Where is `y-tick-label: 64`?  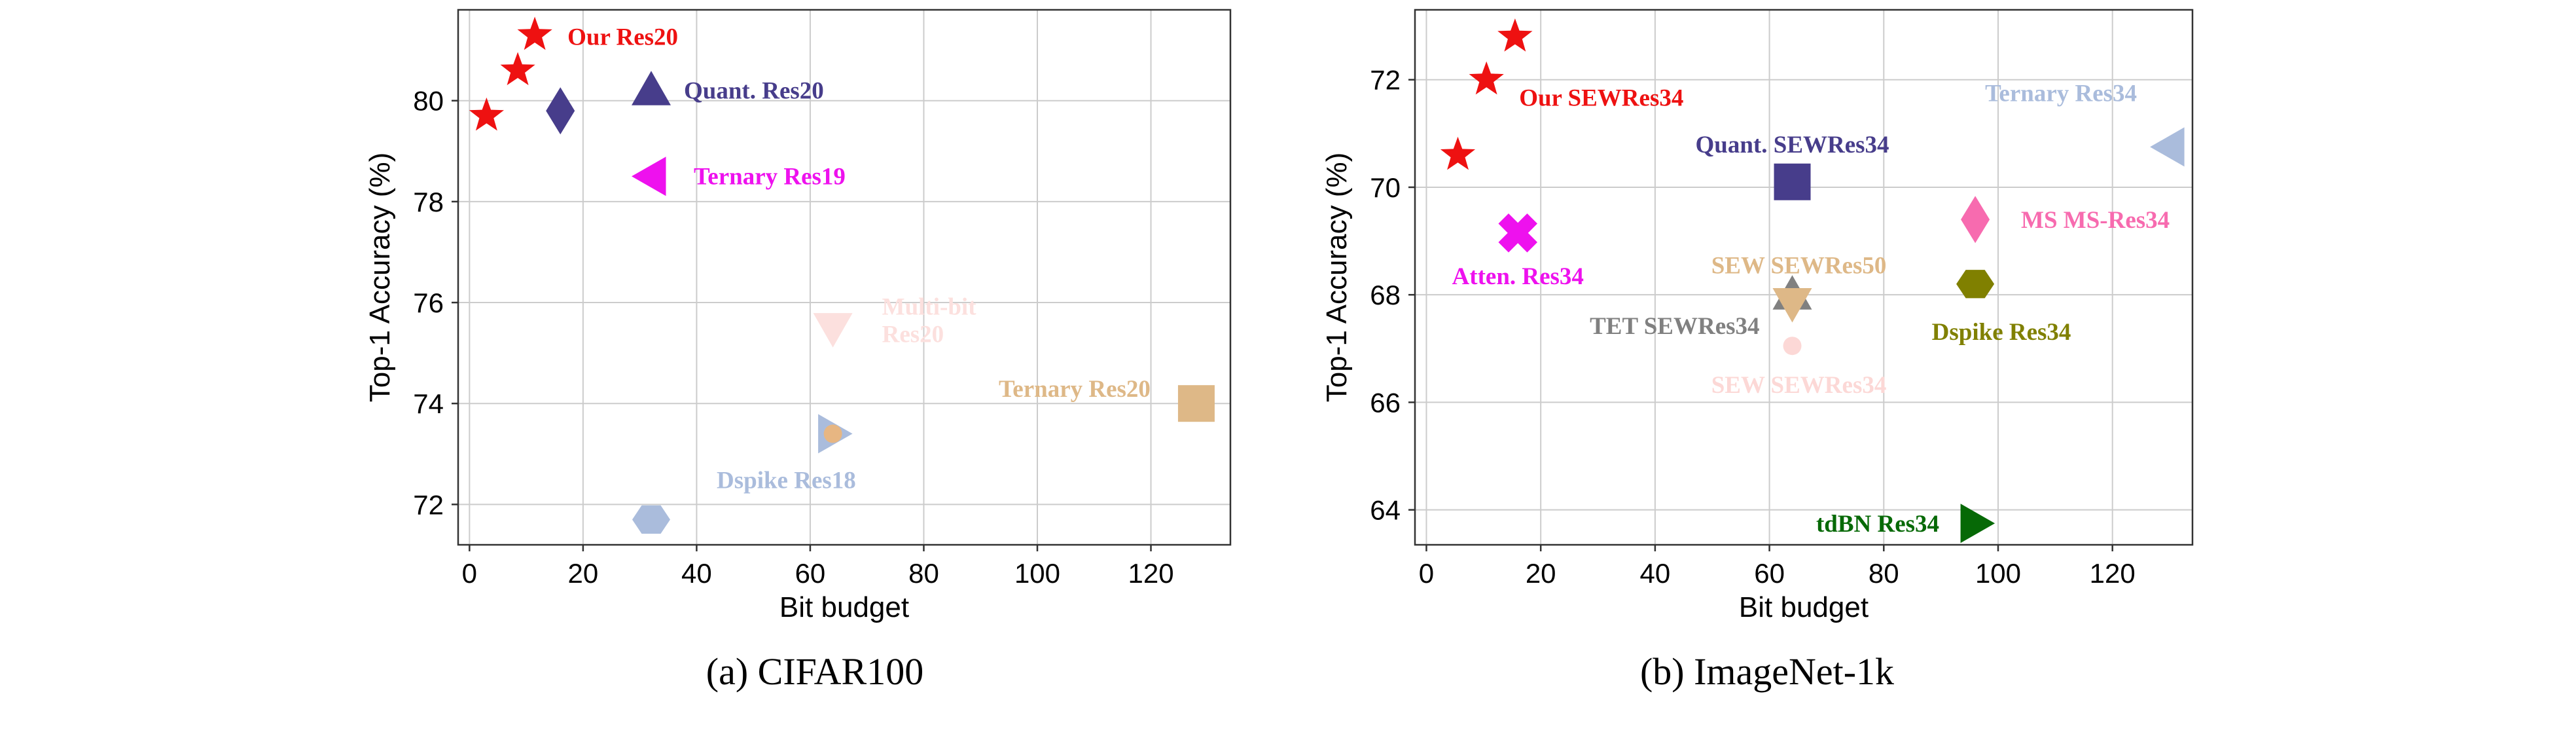 y-tick-label: 64 is located at coordinates (1385, 510).